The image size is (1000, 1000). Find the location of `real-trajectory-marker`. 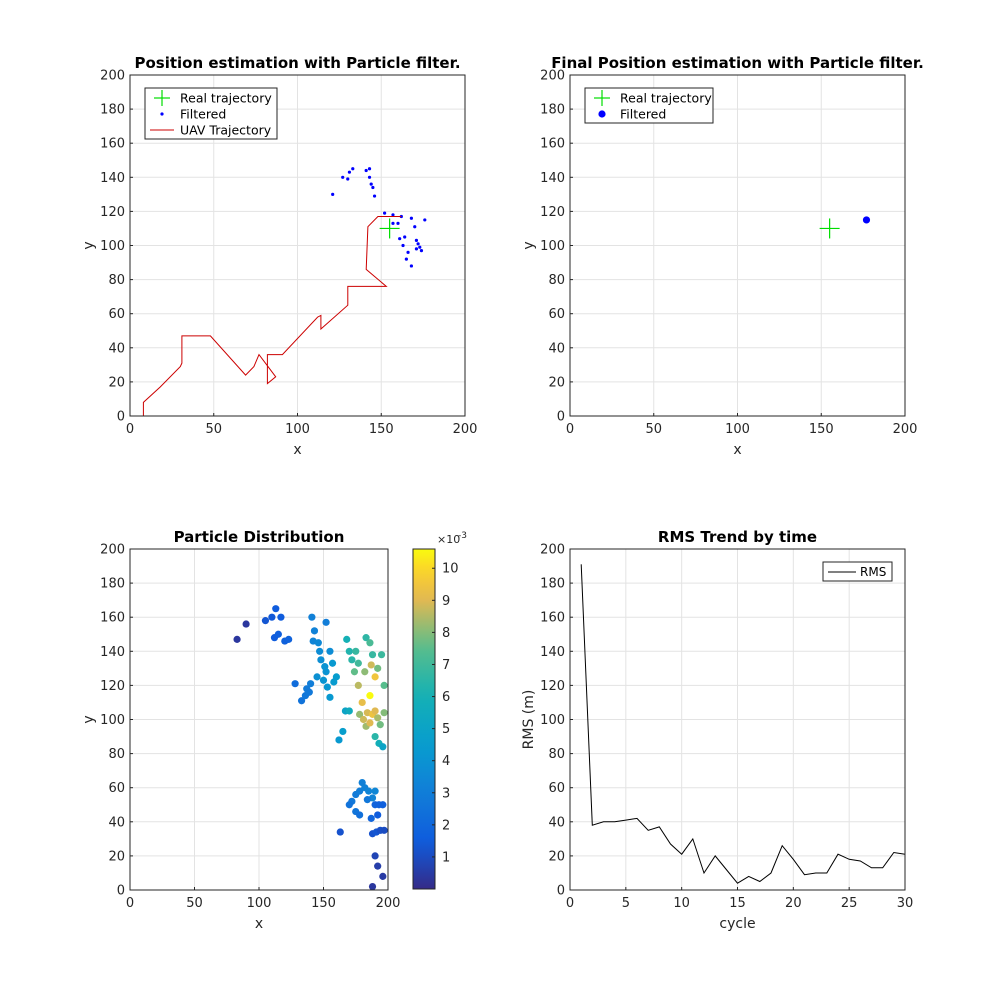

real-trajectory-marker is located at coordinates (389, 228).